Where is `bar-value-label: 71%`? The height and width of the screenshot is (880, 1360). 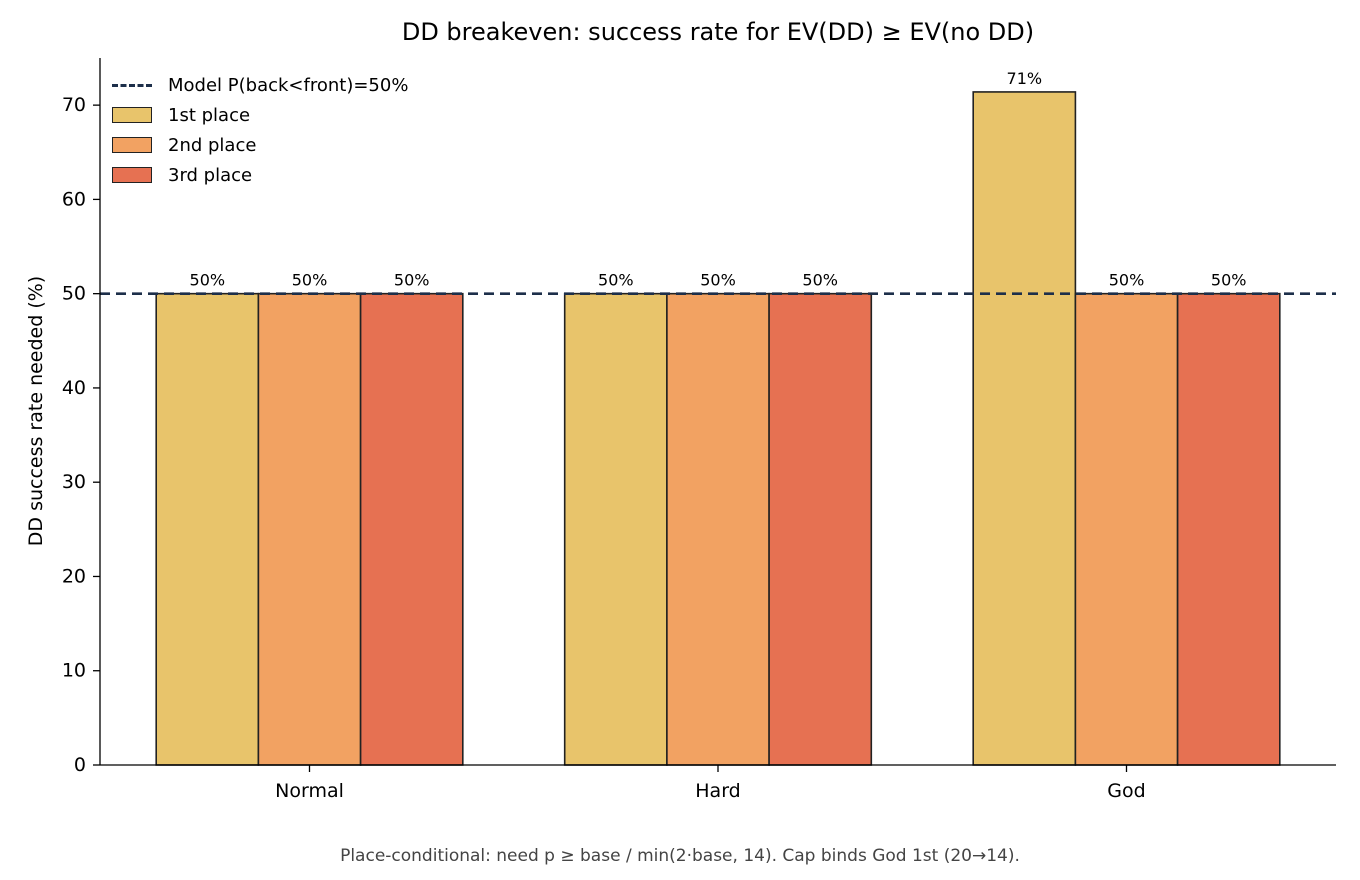
bar-value-label: 71% is located at coordinates (1025, 78).